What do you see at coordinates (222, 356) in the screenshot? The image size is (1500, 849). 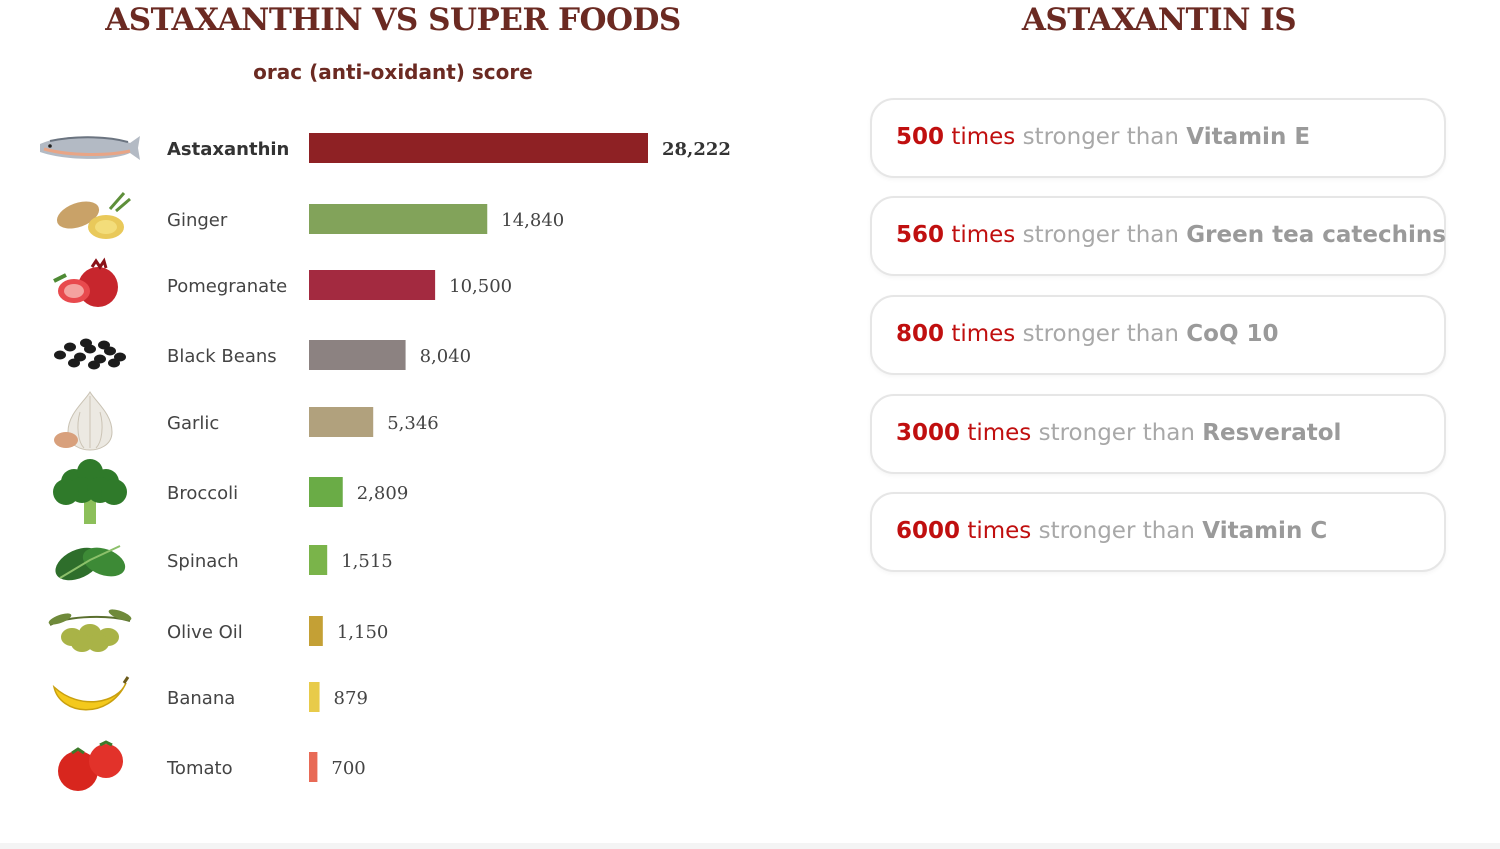 I see `category-label: Black Beans` at bounding box center [222, 356].